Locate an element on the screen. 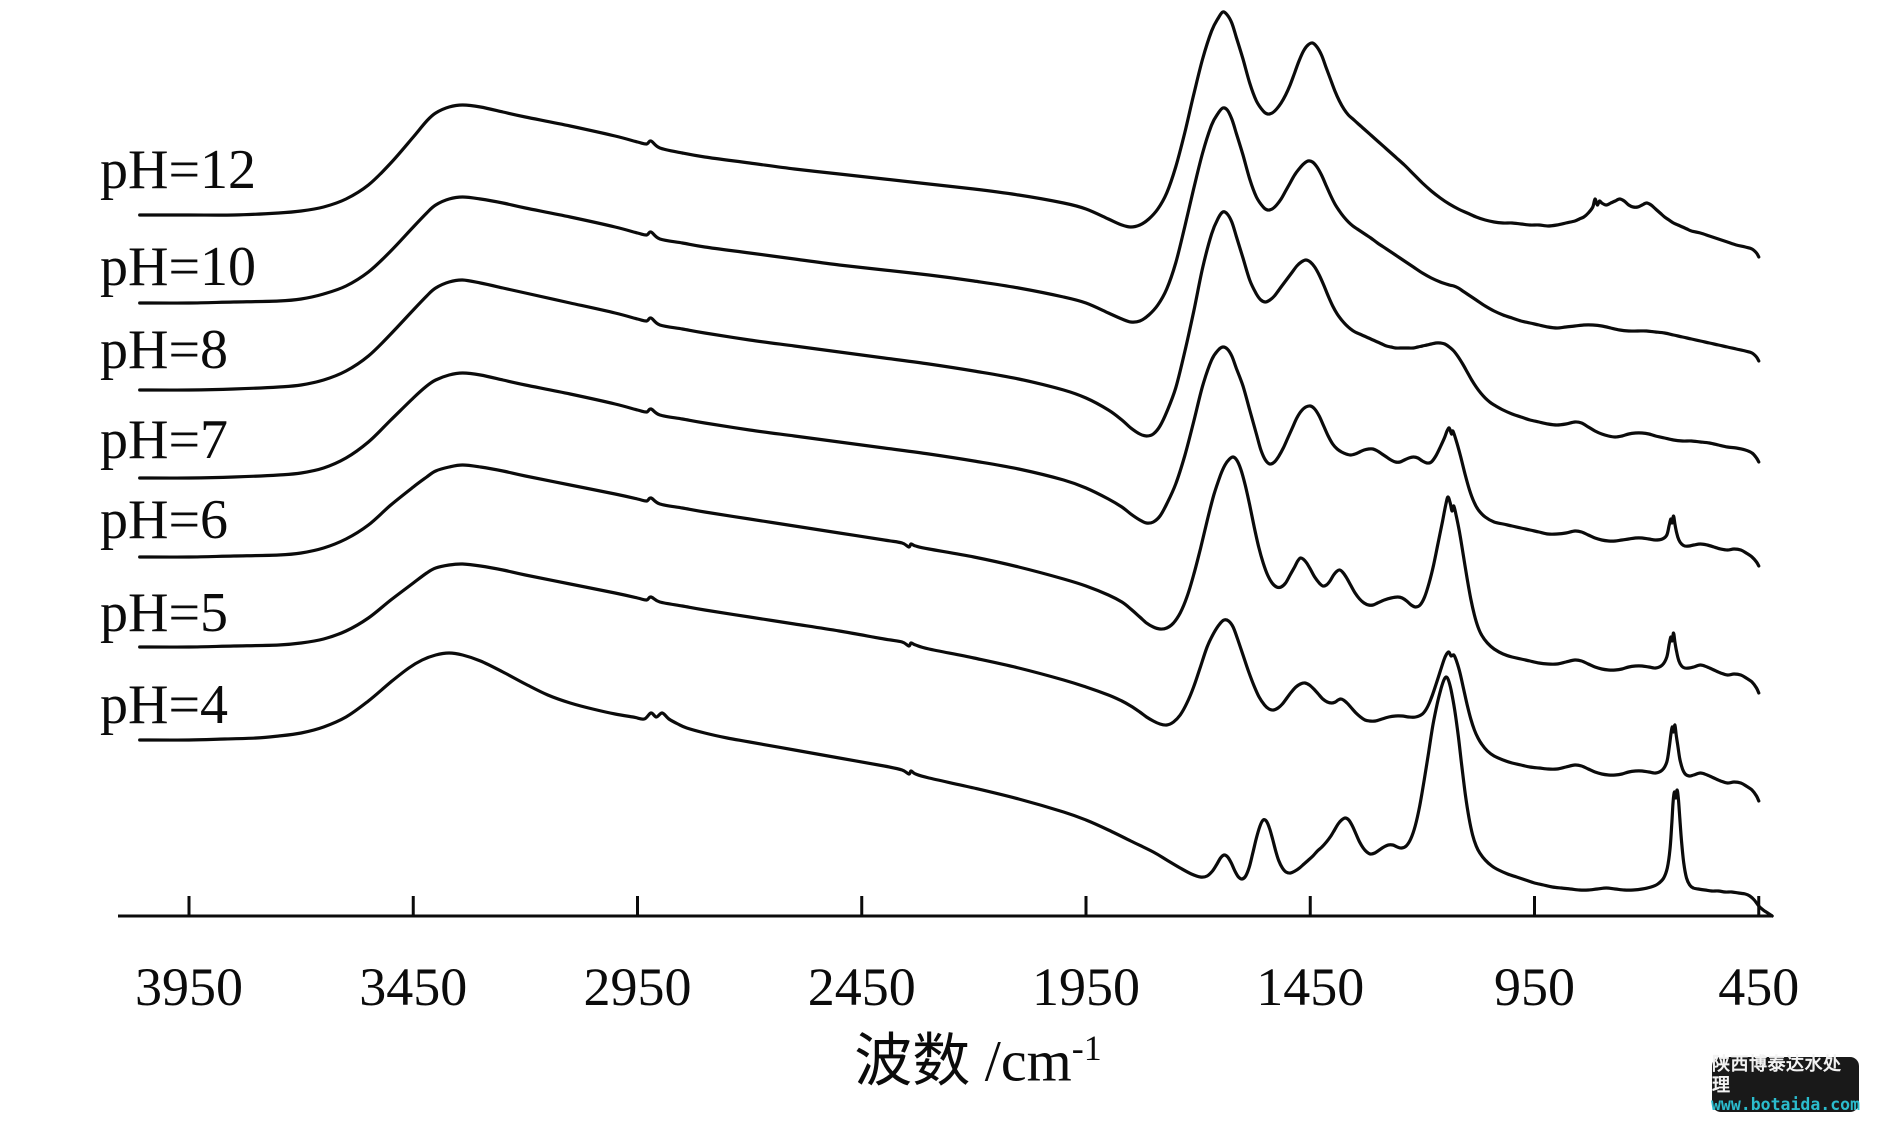 Image resolution: width=1890 pixels, height=1124 pixels. series-label-ph4: pH=4 is located at coordinates (164, 705).